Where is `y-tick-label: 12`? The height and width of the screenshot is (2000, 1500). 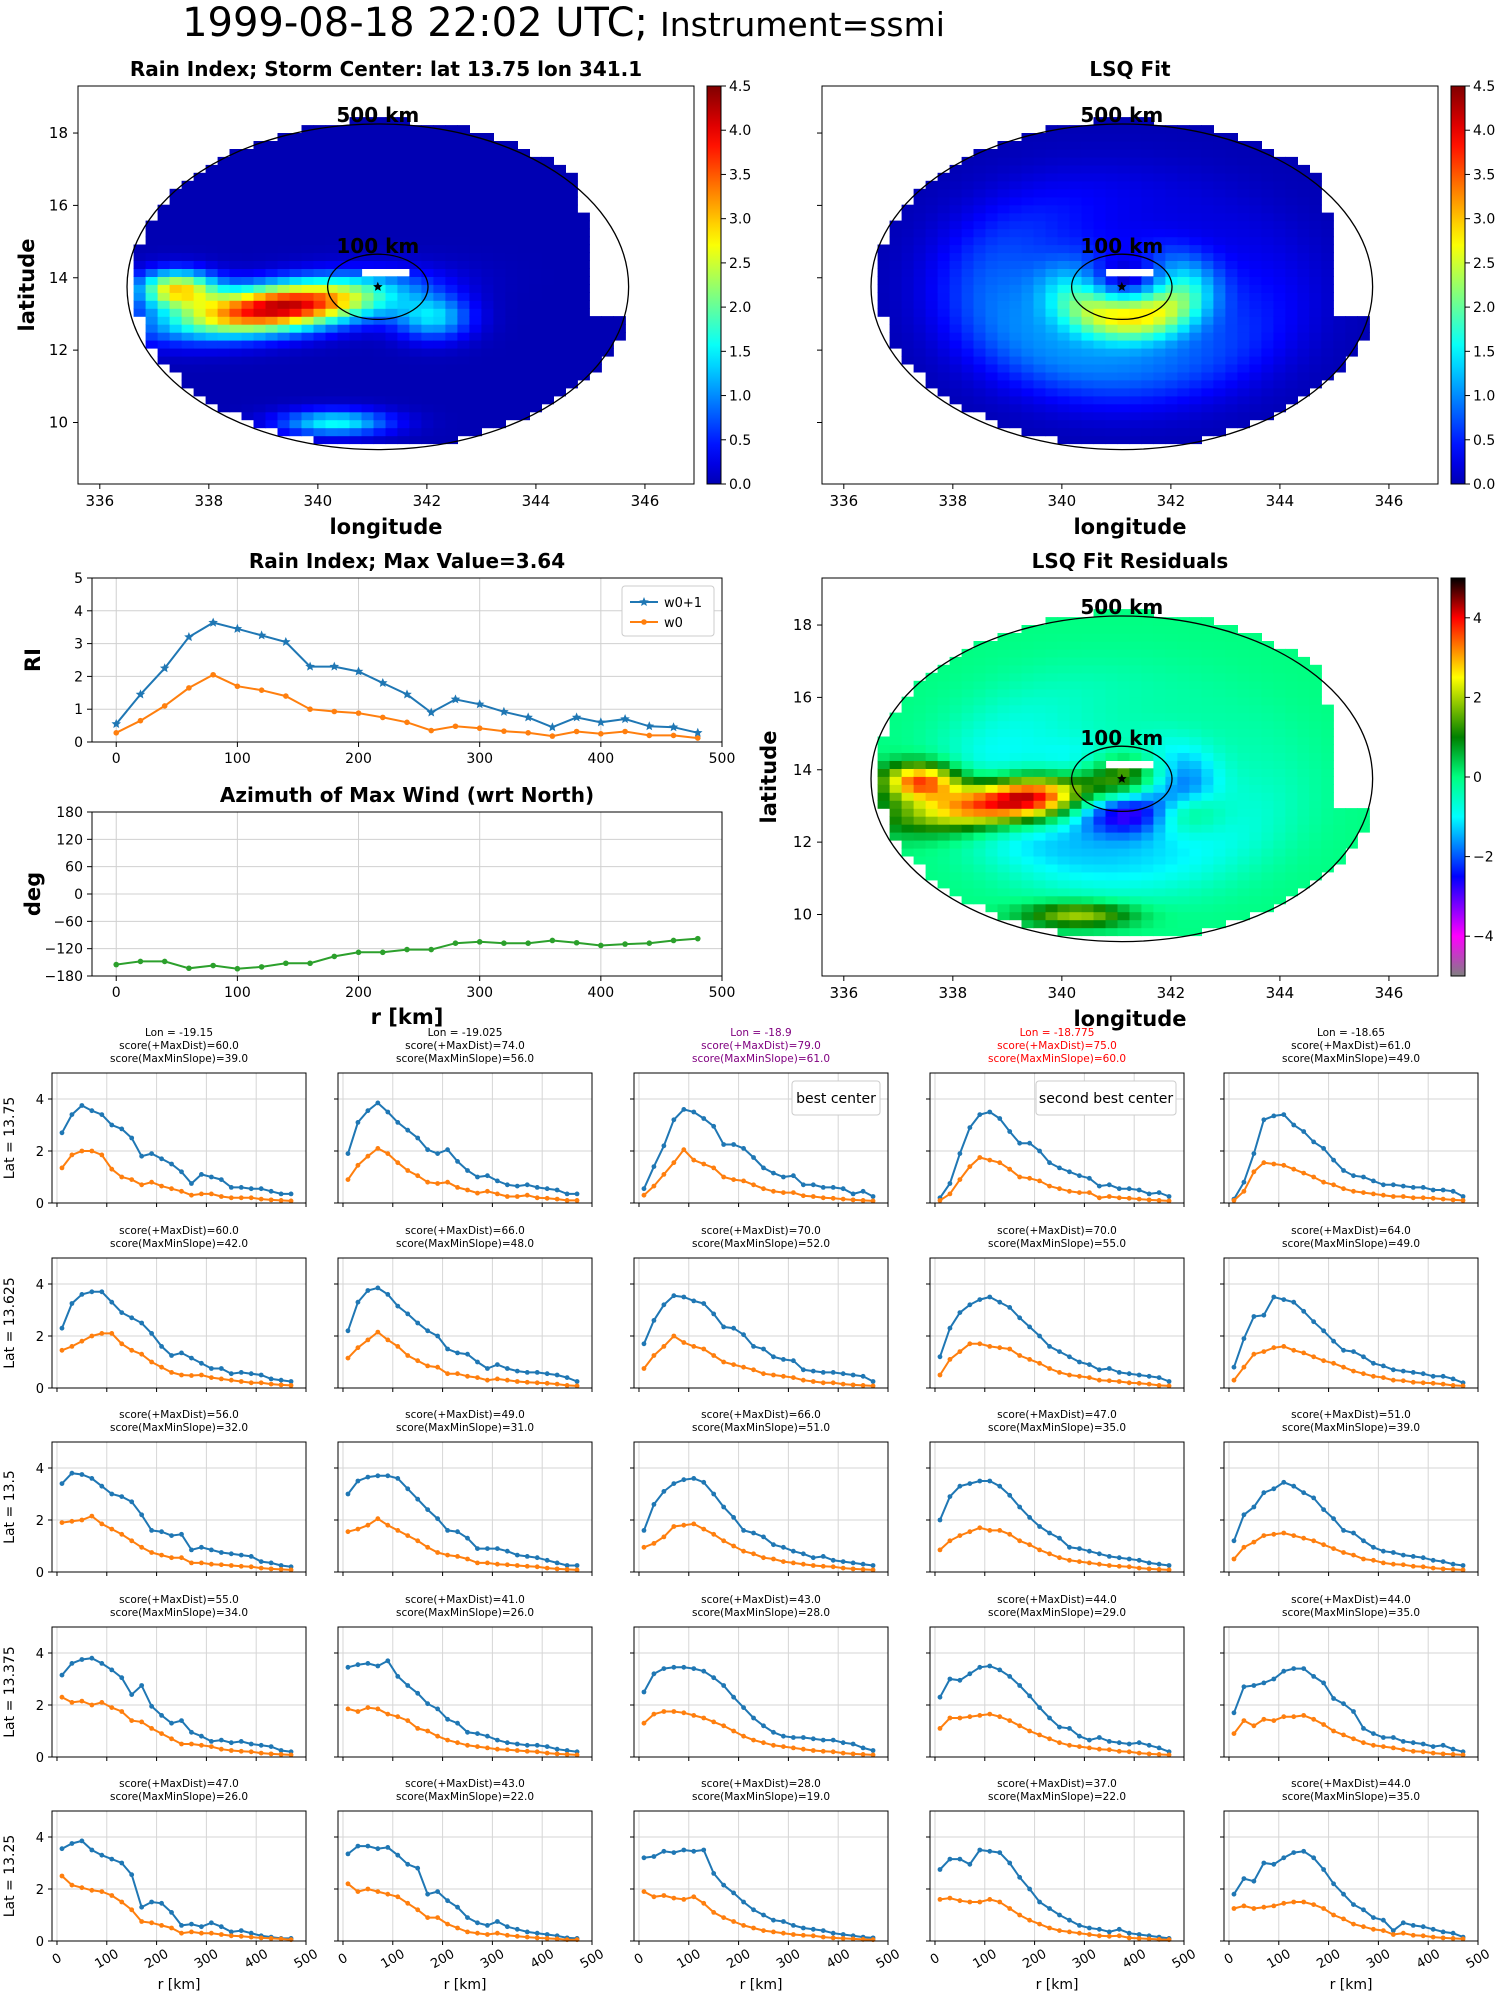 y-tick-label: 12 is located at coordinates (802, 842).